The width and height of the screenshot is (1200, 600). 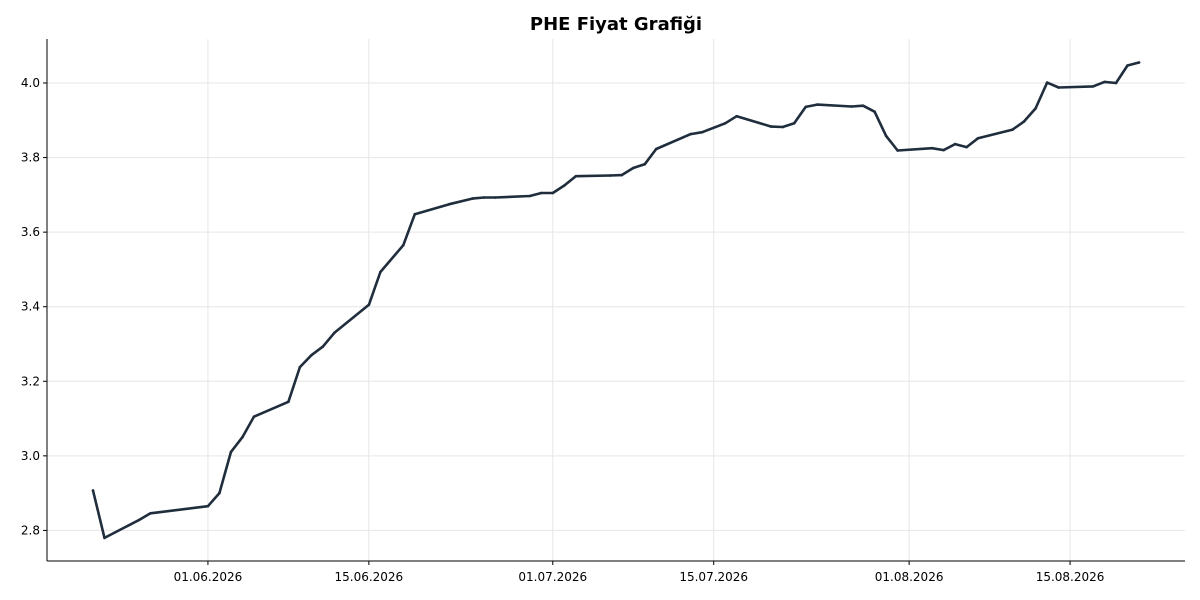 What do you see at coordinates (30, 83) in the screenshot?
I see `y-tick-label: 4.0` at bounding box center [30, 83].